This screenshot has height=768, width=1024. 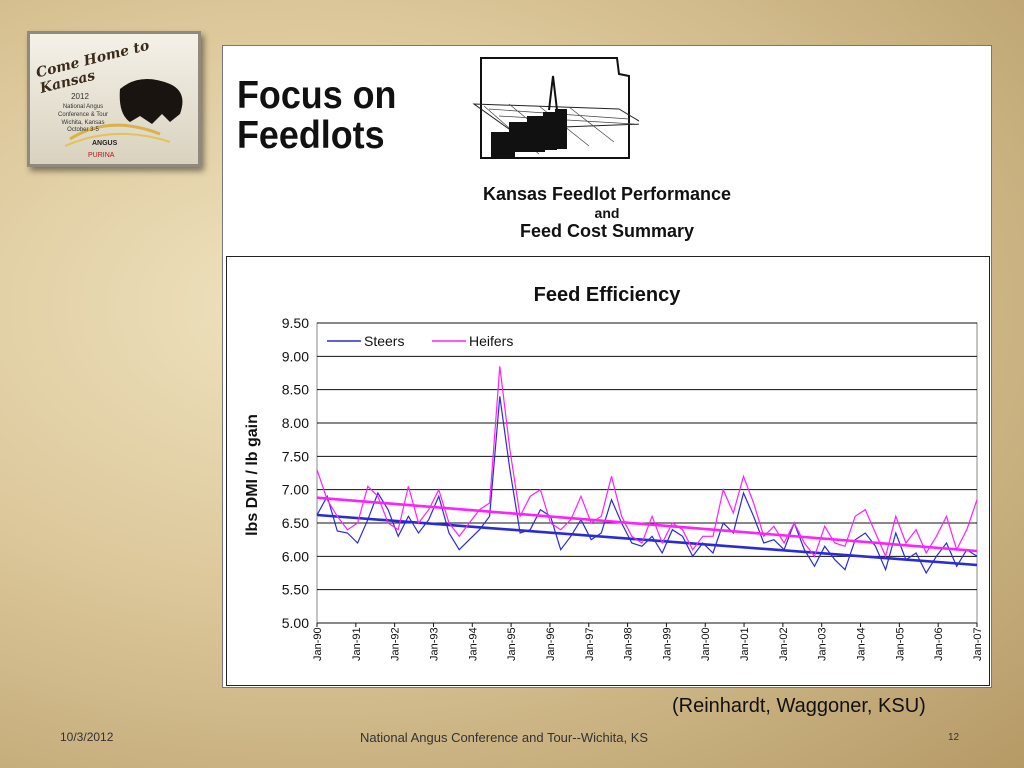 What do you see at coordinates (123, 113) in the screenshot?
I see `bison-icon` at bounding box center [123, 113].